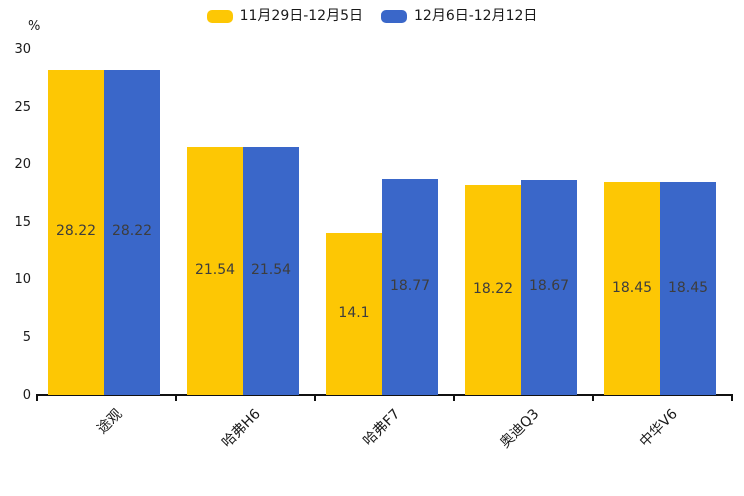 The width and height of the screenshot is (744, 496). I want to click on legend-swatch-blue-icon, so click(394, 16).